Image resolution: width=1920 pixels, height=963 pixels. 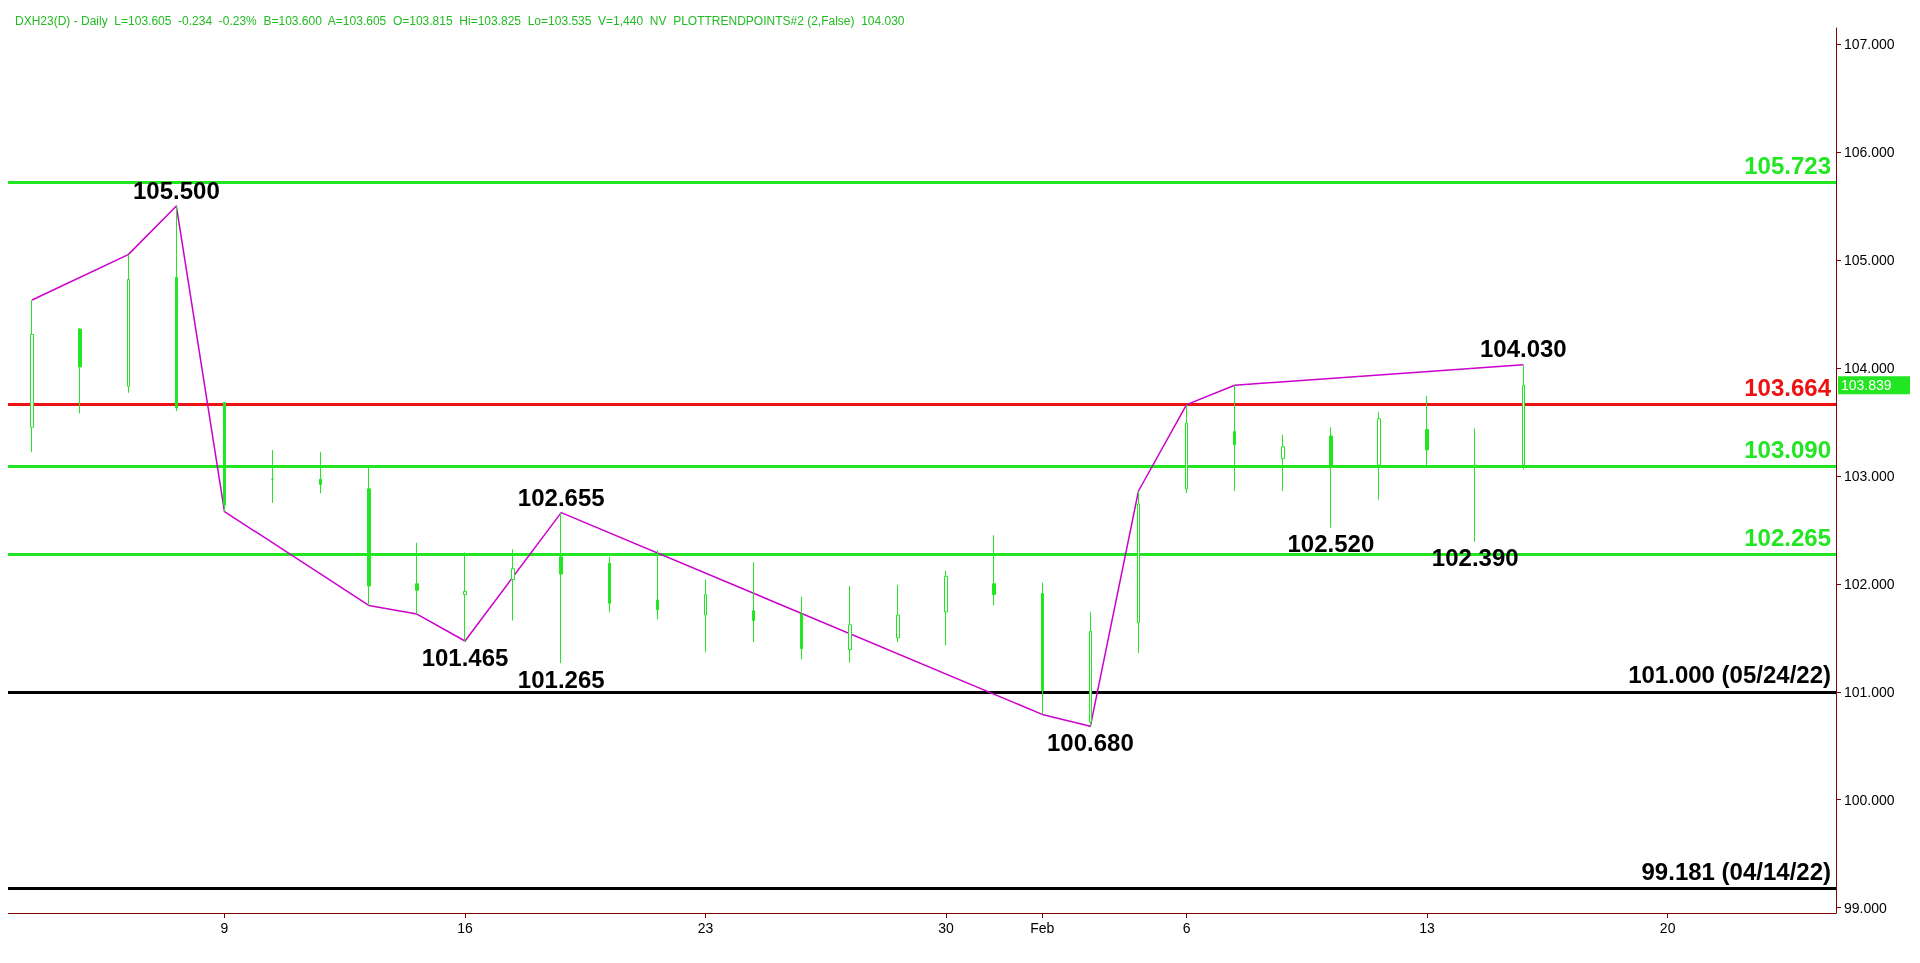 What do you see at coordinates (946, 928) in the screenshot?
I see `x-tick-label: 30` at bounding box center [946, 928].